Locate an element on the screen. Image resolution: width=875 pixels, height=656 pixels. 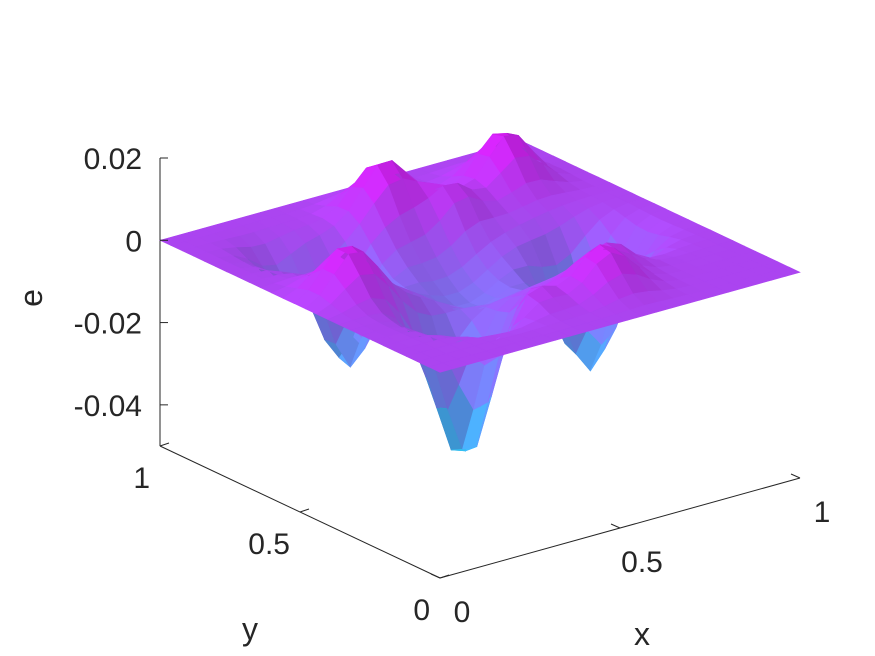
z-tick-label: 0 is located at coordinates (133, 241).